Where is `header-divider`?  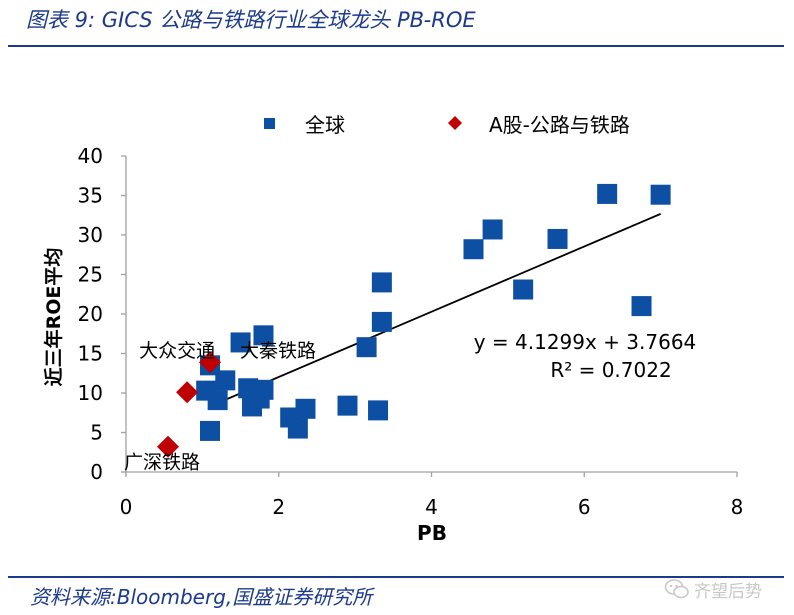 header-divider is located at coordinates (396, 46).